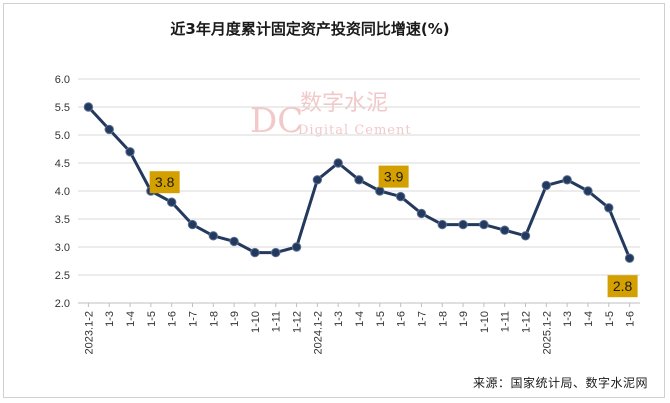 This screenshot has height=403, width=670. Describe the element at coordinates (62, 304) in the screenshot. I see `y-tick-label: 2.0` at that location.